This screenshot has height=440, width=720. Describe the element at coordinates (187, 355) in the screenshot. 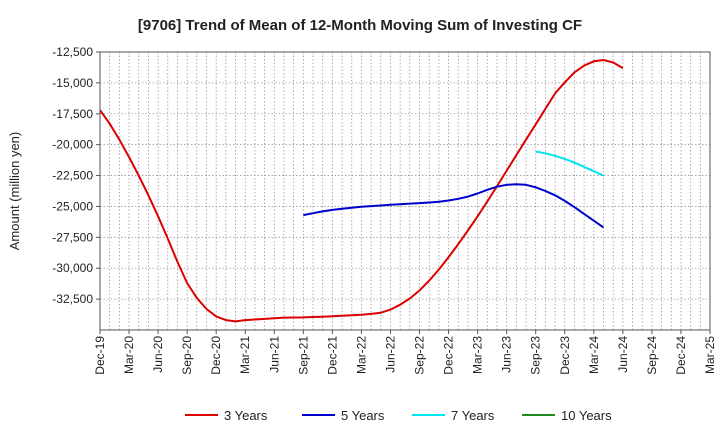

I see `x-tick-label: Sep-20` at that location.